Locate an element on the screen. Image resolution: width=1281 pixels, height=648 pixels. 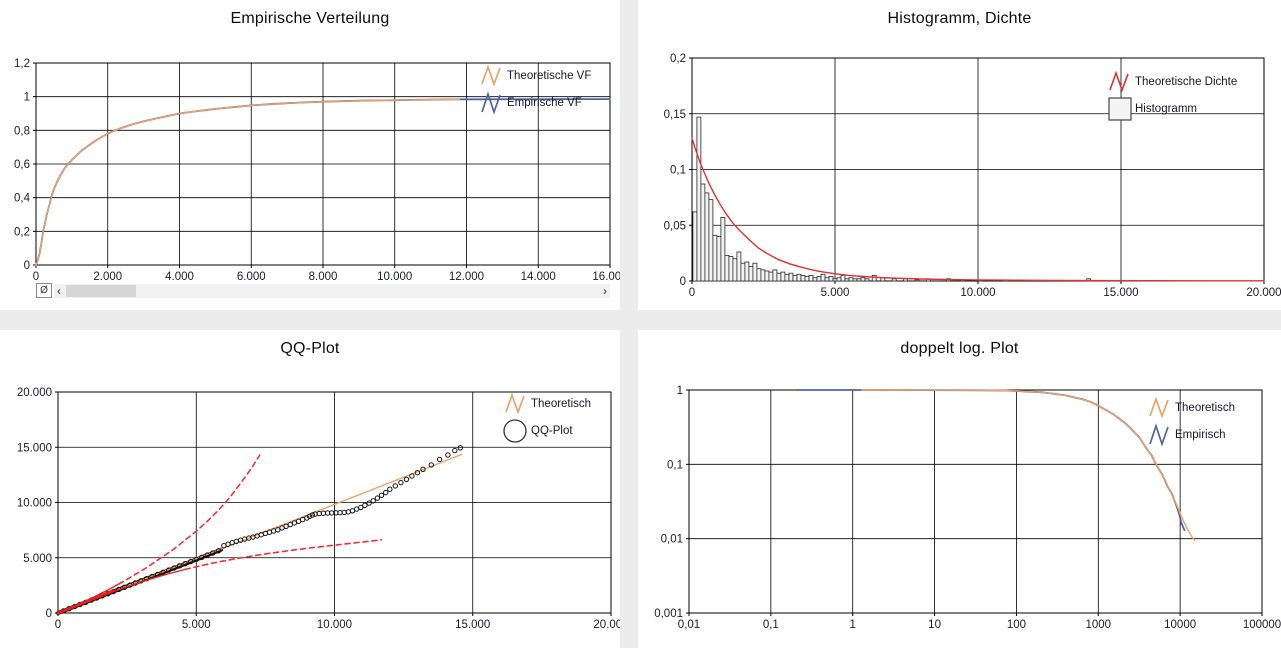
page-title: QQ-Plot is located at coordinates (310, 348).